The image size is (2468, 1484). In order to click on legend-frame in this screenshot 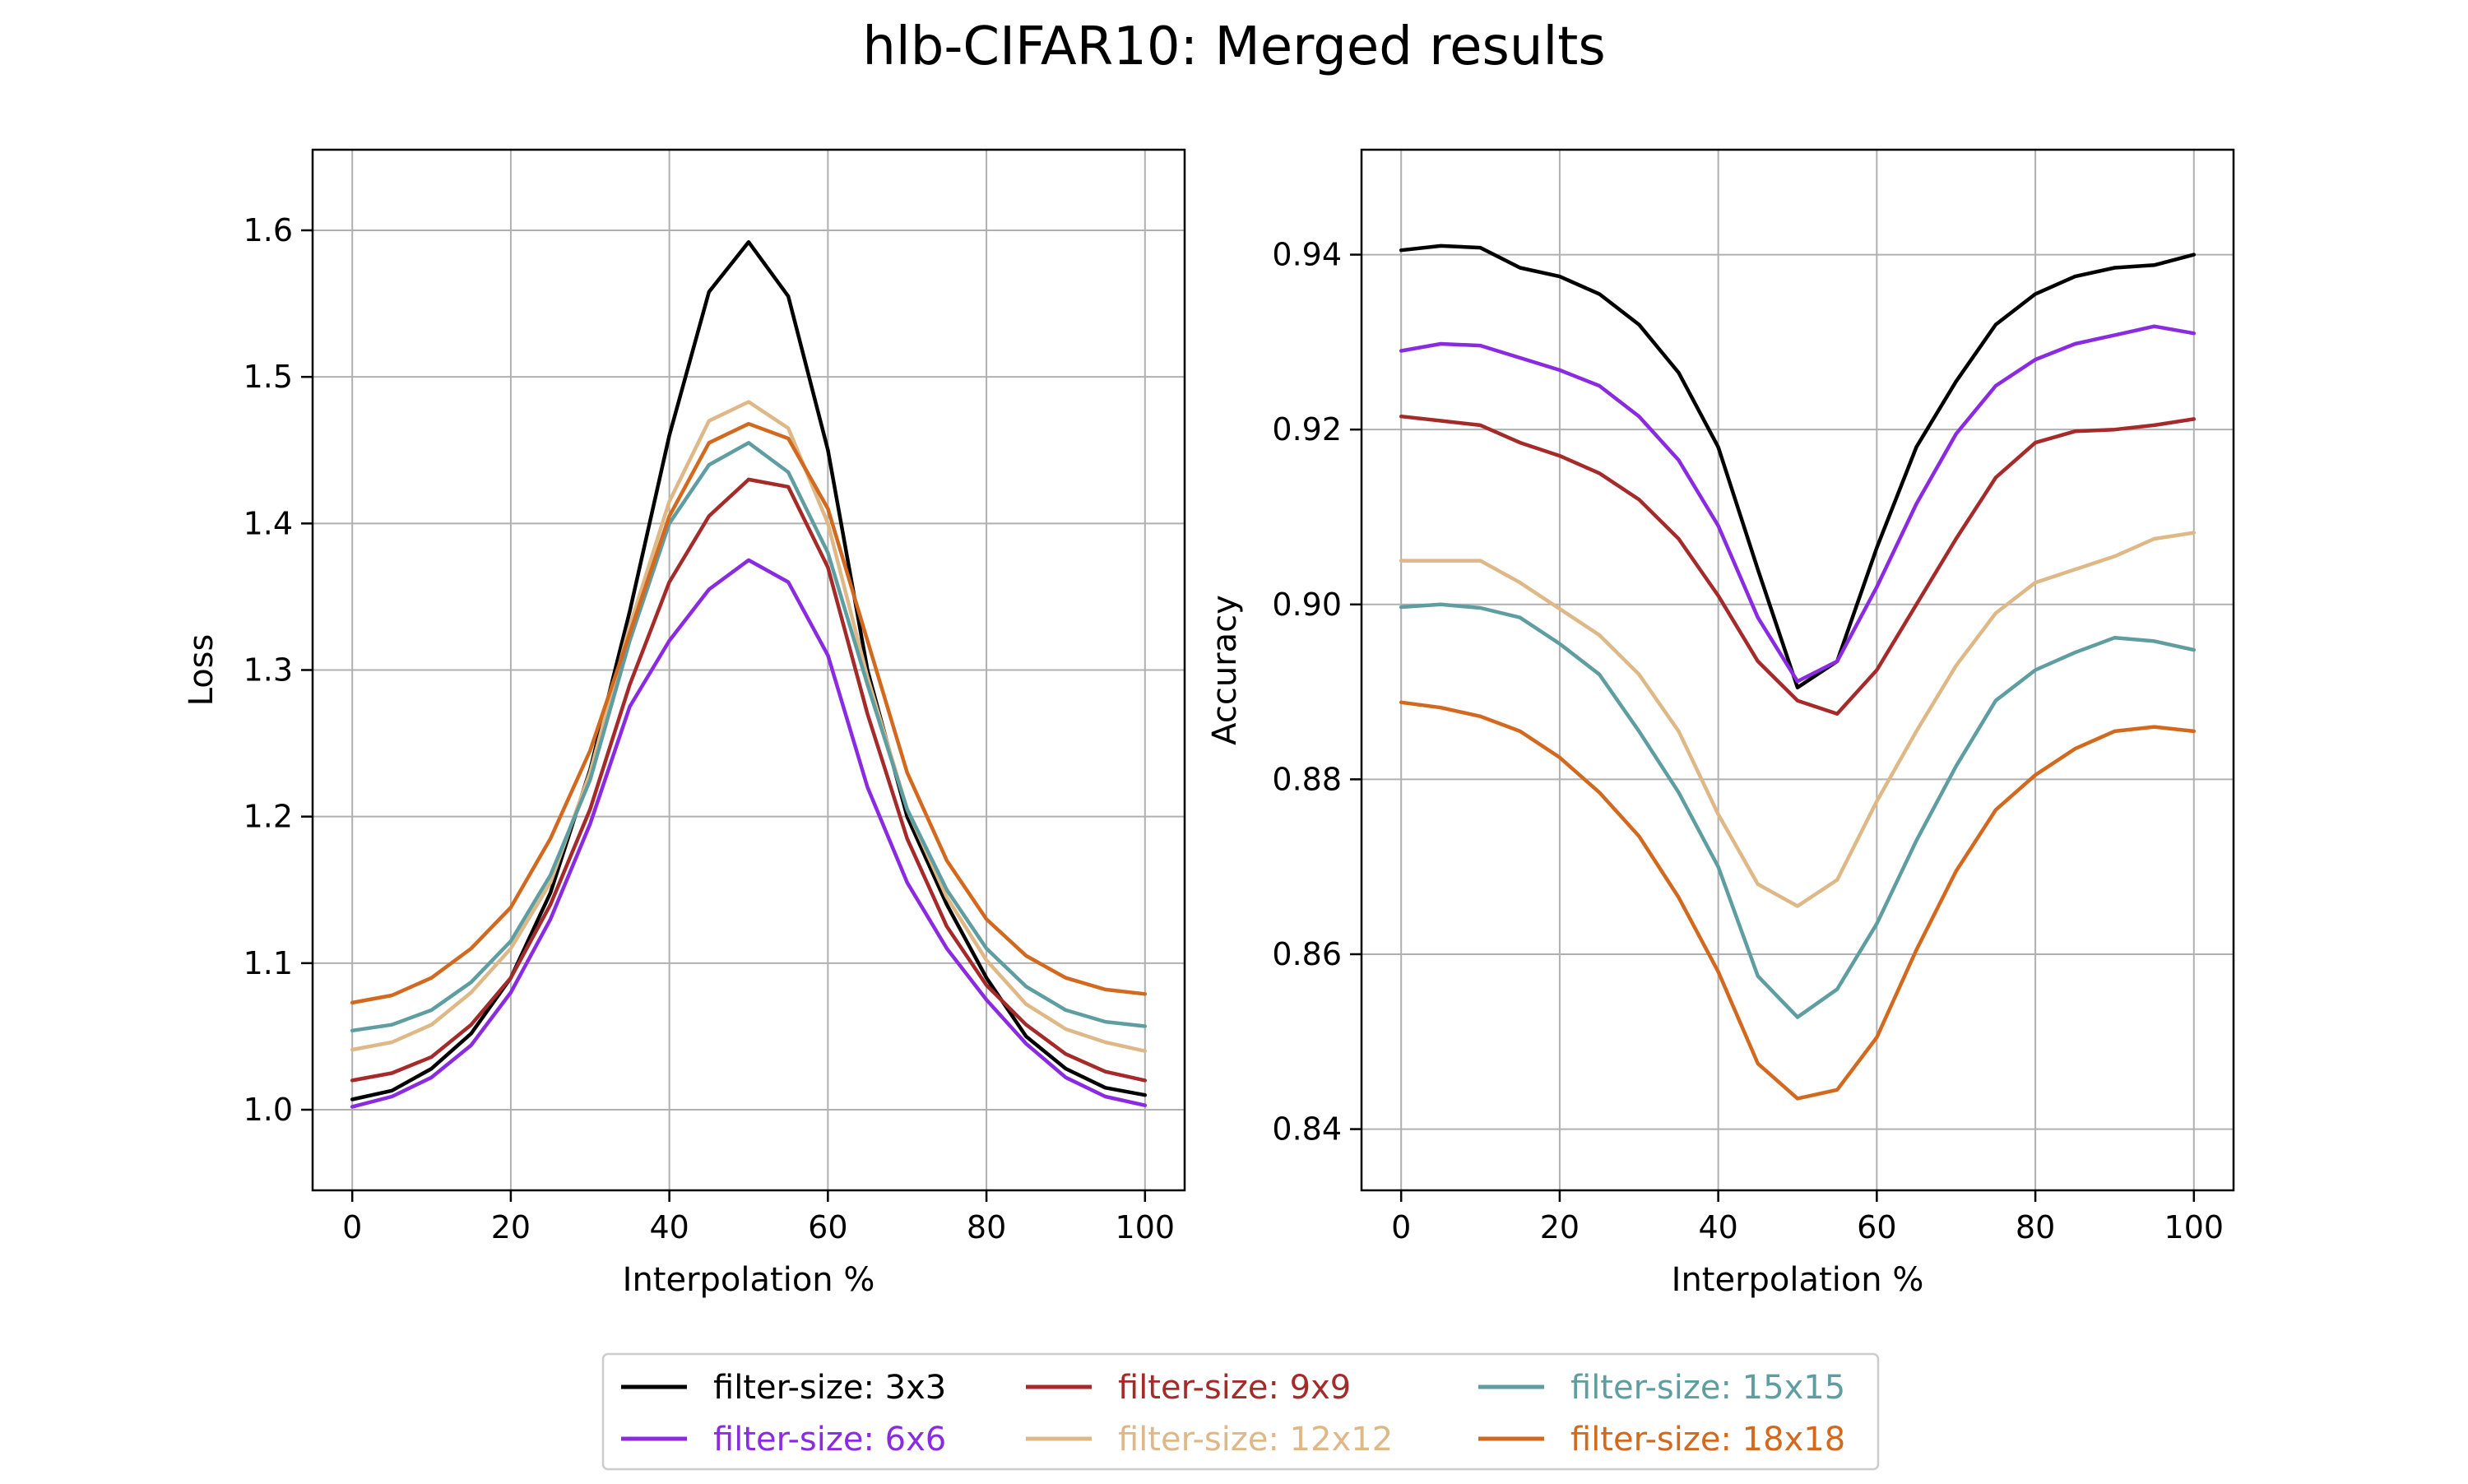, I will do `click(1240, 1411)`.